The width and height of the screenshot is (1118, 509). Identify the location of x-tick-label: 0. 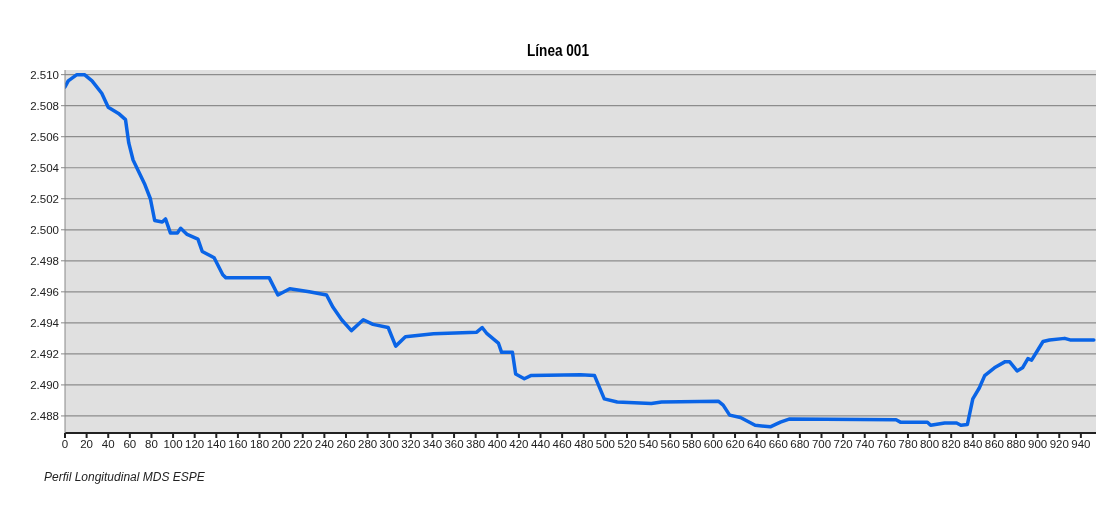
(65, 444).